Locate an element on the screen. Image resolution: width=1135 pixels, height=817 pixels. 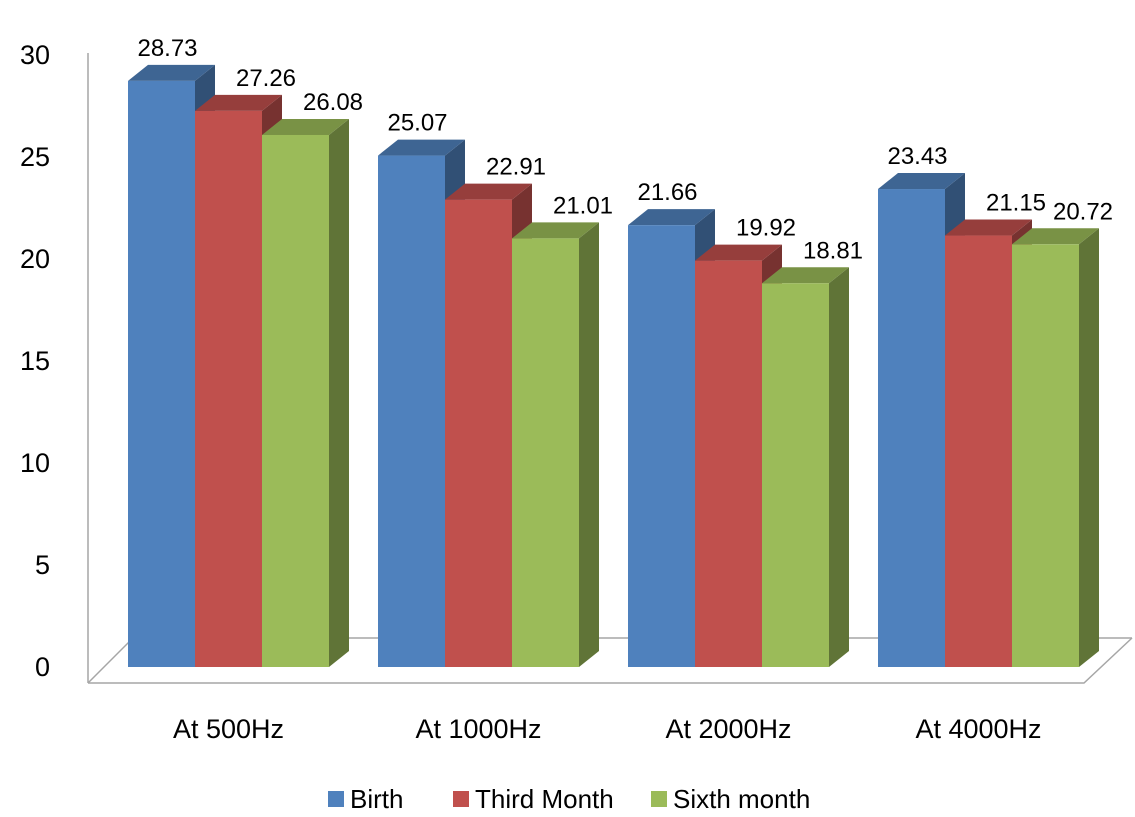
x-tick-label: At 1000Hz is located at coordinates (478, 729).